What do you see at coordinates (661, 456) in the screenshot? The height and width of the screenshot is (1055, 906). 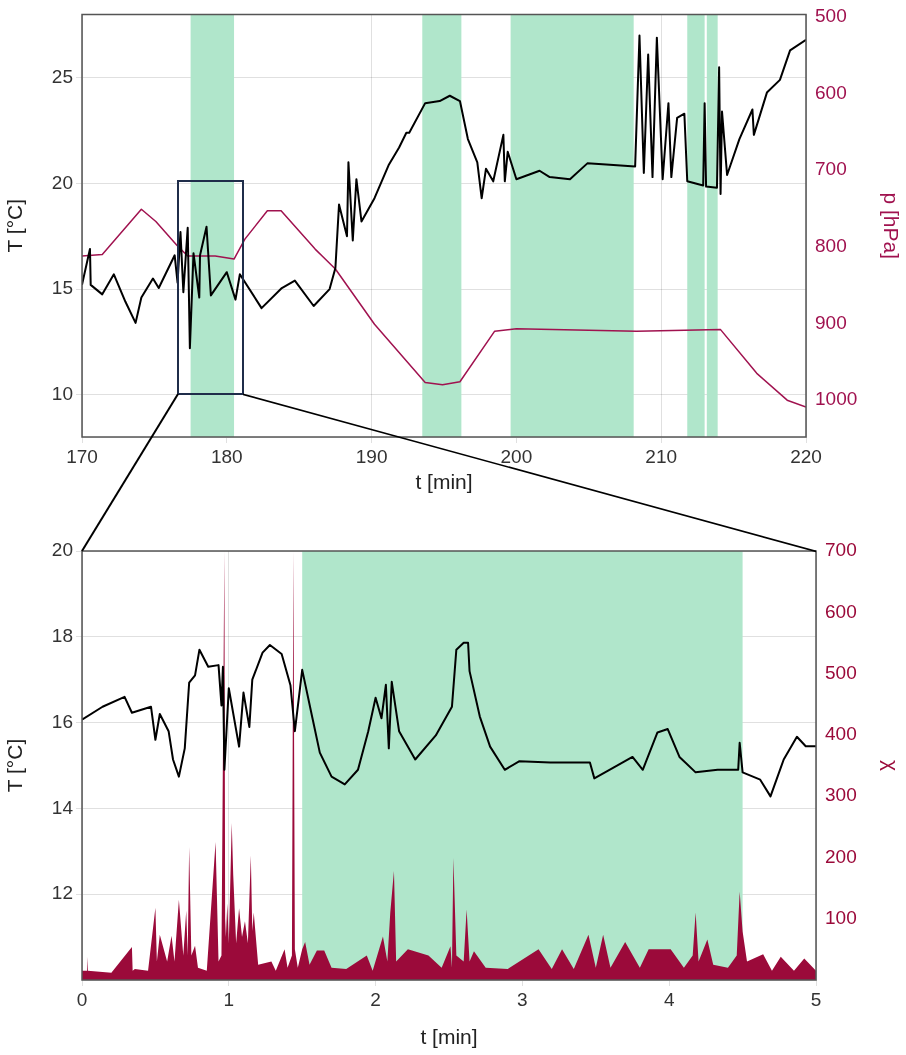 I see `x-tick-label: 210` at bounding box center [661, 456].